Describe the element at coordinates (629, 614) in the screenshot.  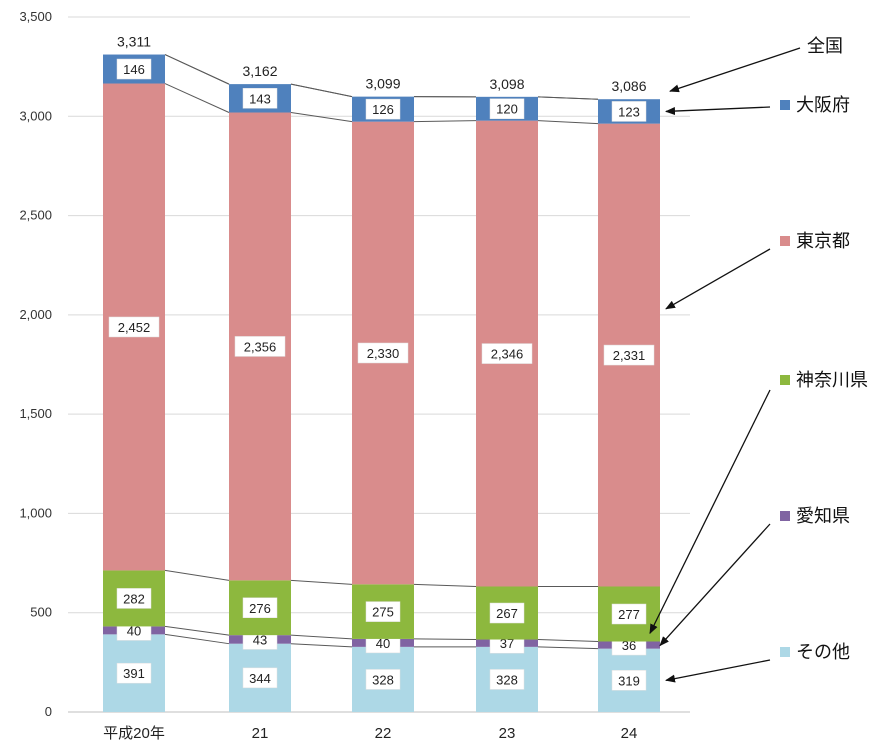
I see `data-label: 277` at that location.